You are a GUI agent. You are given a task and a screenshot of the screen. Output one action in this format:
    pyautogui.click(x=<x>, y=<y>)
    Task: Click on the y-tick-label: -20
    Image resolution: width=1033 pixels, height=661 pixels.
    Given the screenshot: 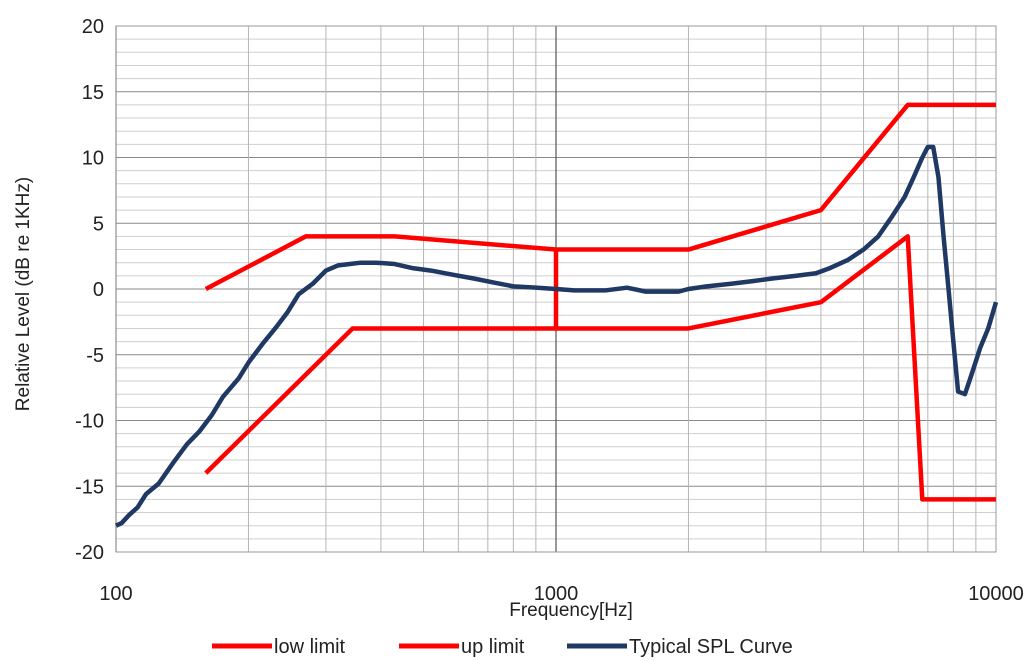 What is the action you would take?
    pyautogui.click(x=89, y=553)
    